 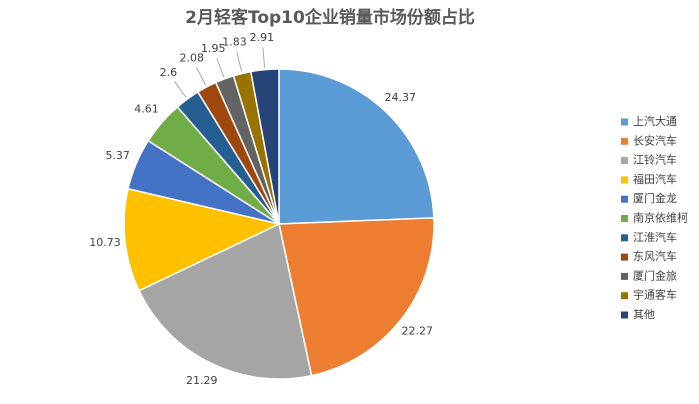 What do you see at coordinates (660, 218) in the screenshot?
I see `legend-label: 南京依维柯` at bounding box center [660, 218].